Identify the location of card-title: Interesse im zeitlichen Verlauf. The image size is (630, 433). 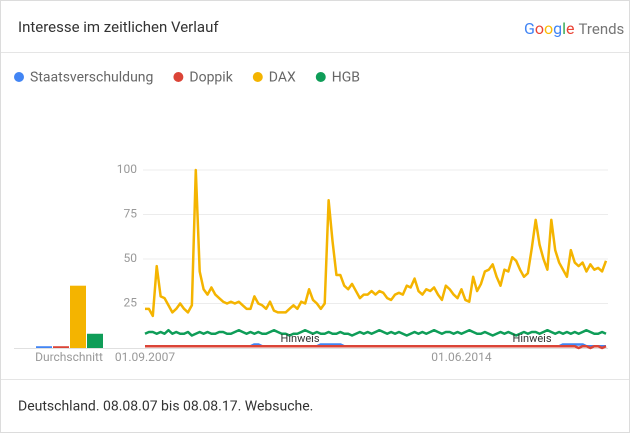
(118, 27).